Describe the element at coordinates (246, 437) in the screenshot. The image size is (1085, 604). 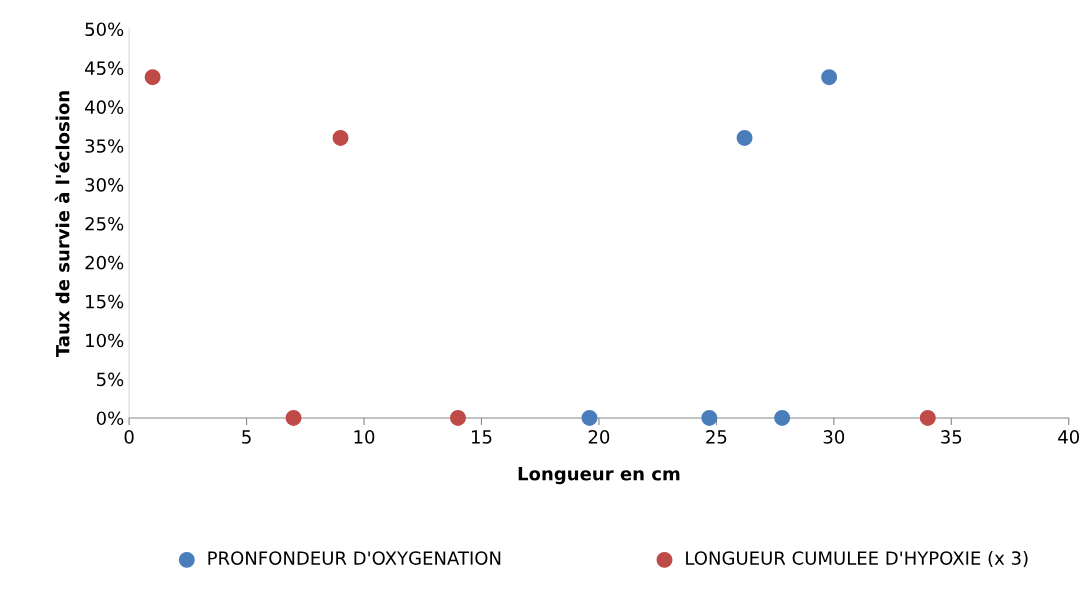
I see `x-tick-label: 5` at that location.